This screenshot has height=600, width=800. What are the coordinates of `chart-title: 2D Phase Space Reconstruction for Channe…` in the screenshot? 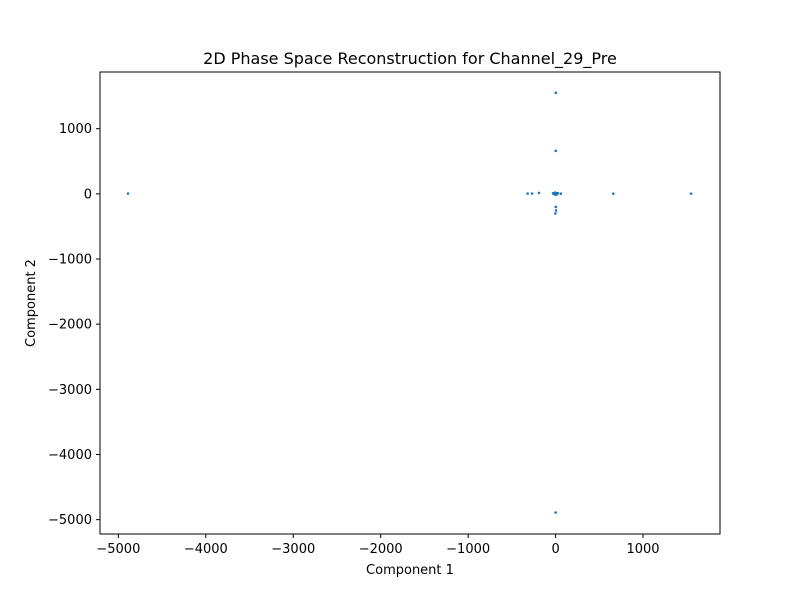 It's located at (410, 59).